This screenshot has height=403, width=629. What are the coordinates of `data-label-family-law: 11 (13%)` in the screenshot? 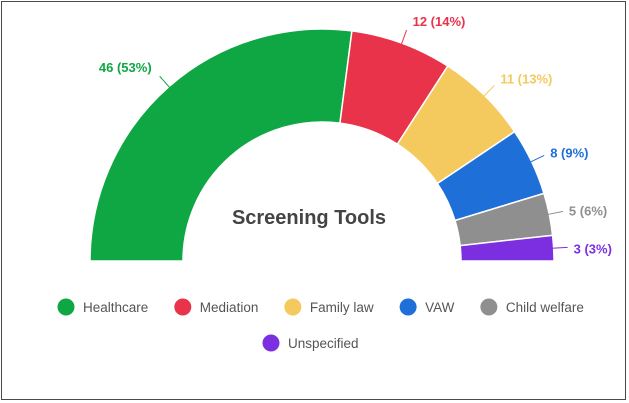 It's located at (526, 78).